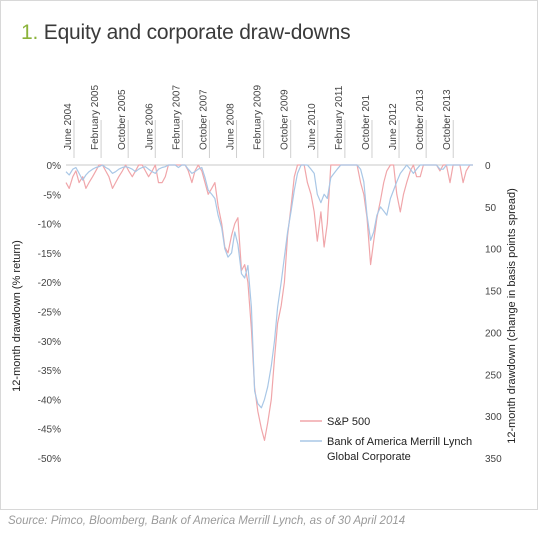 The width and height of the screenshot is (540, 540). What do you see at coordinates (366, 122) in the screenshot?
I see `x-tick-label: October 201` at bounding box center [366, 122].